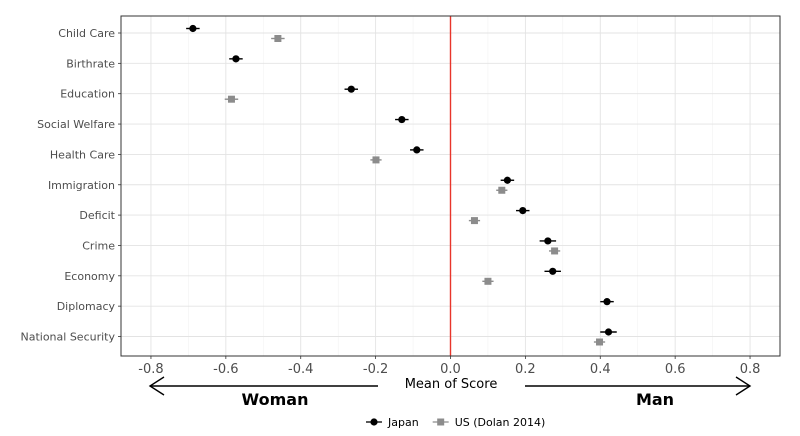 The width and height of the screenshot is (800, 436). I want to click on x-axis-labels: -0.8 -0.6 -0.4 -0.2 0.0 0.2 0.4 0.6 0.8, so click(449, 366).